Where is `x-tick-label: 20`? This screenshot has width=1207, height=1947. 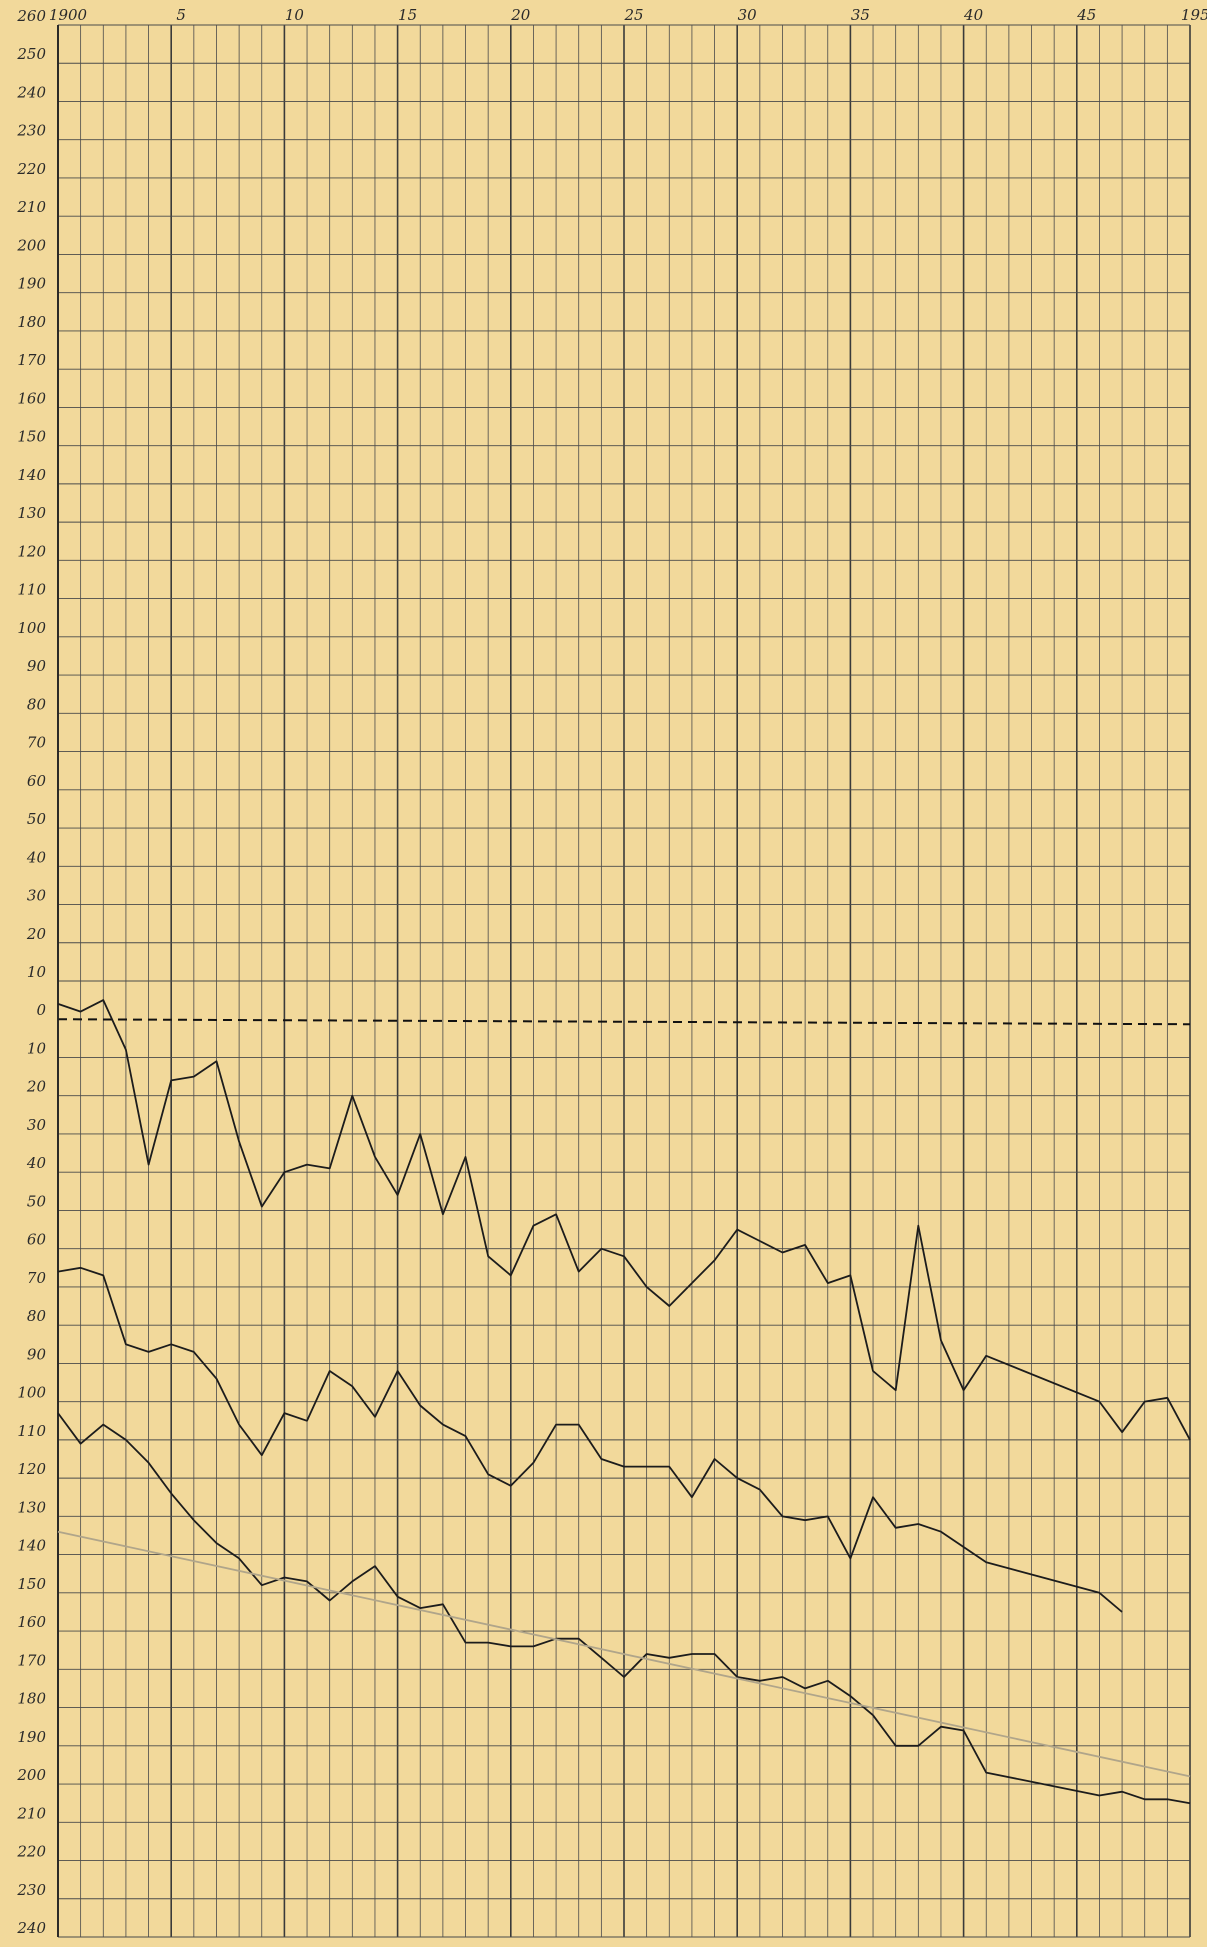 x-tick-label: 20 is located at coordinates (520, 15).